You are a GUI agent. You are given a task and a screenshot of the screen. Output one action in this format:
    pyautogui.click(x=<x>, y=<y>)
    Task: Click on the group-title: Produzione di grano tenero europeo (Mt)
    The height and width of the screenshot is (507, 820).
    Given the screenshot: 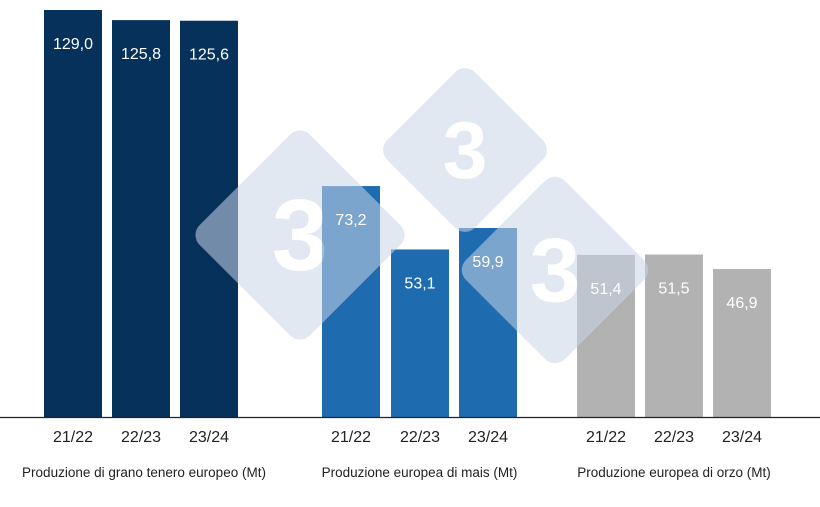 What is the action you would take?
    pyautogui.click(x=144, y=472)
    